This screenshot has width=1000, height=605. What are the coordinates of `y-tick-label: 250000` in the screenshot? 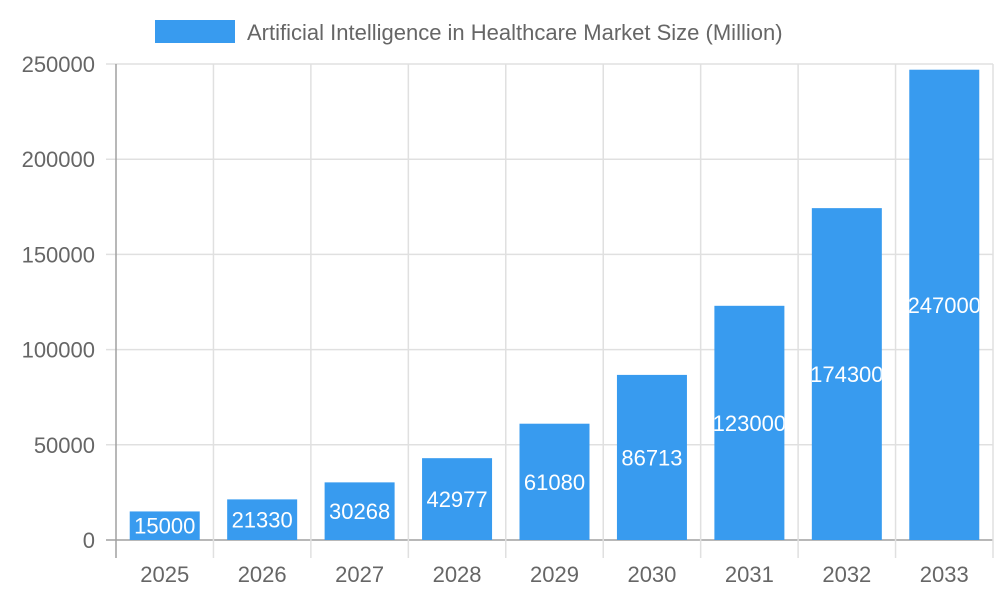 It's located at (58, 64).